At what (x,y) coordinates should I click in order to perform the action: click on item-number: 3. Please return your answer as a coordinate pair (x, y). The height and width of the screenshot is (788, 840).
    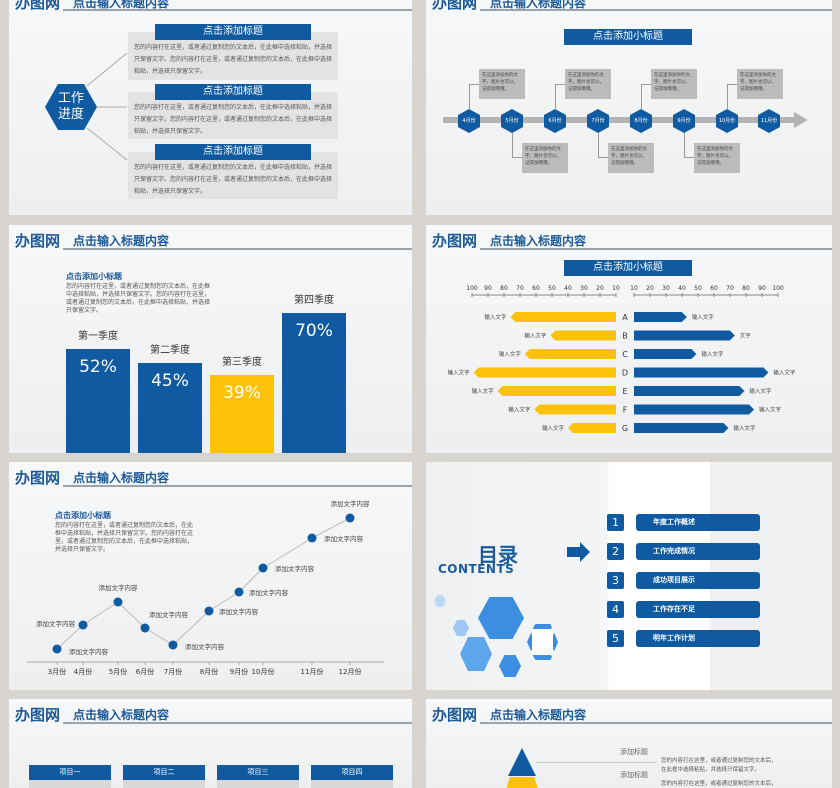
    Looking at the image, I should click on (615, 580).